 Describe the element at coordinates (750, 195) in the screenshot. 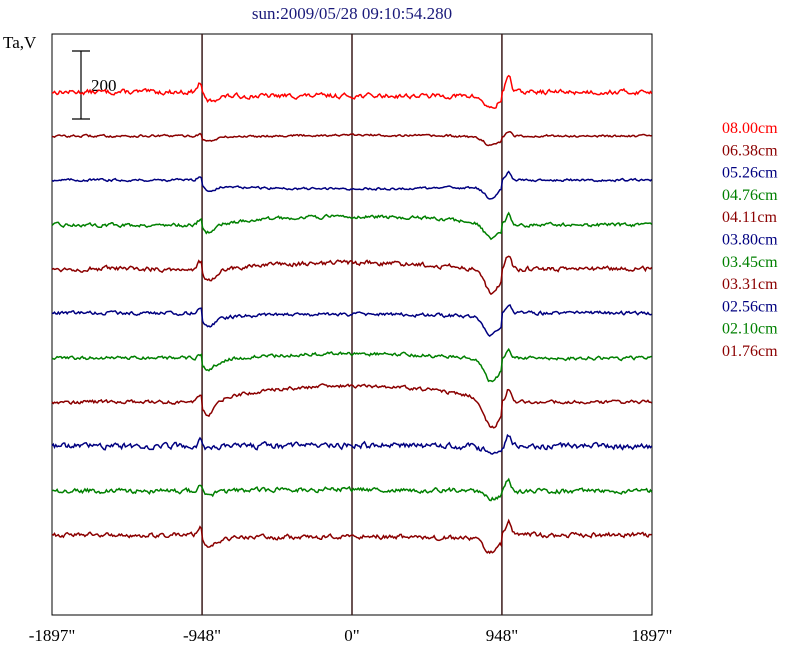

I see `legend-entry: 04.76cm` at that location.